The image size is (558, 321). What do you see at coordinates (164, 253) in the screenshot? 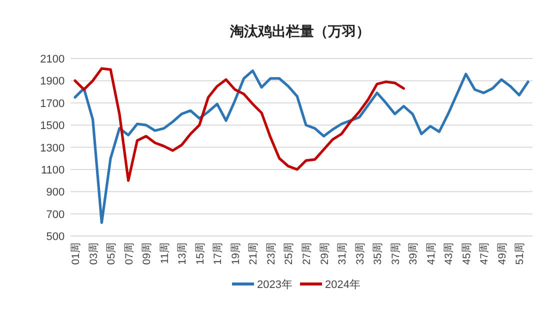
I see `x-tick-label: 11周` at bounding box center [164, 253].